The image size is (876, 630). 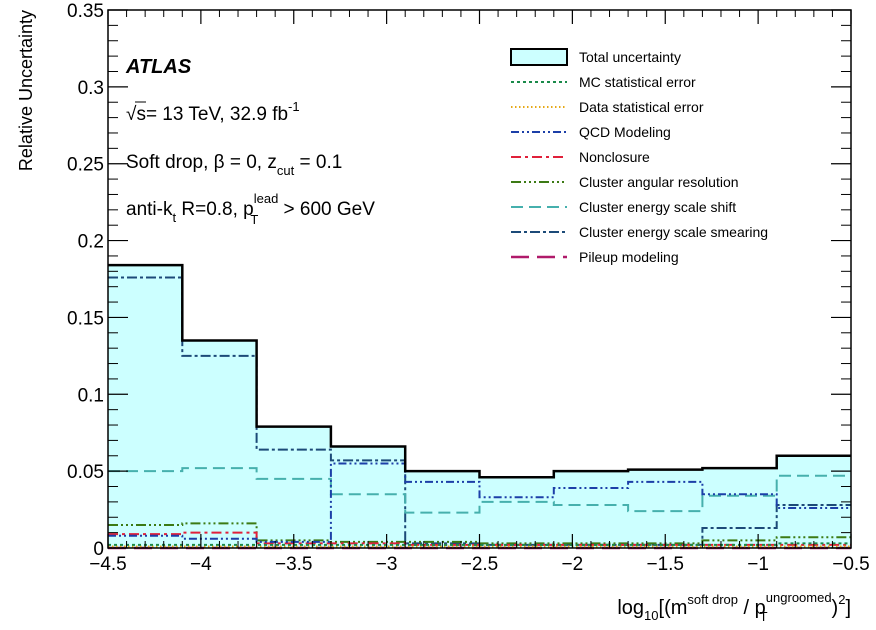 I want to click on x-axis-label: log10[(msoft drop / pungroomed T)2], so click(x=734, y=607).